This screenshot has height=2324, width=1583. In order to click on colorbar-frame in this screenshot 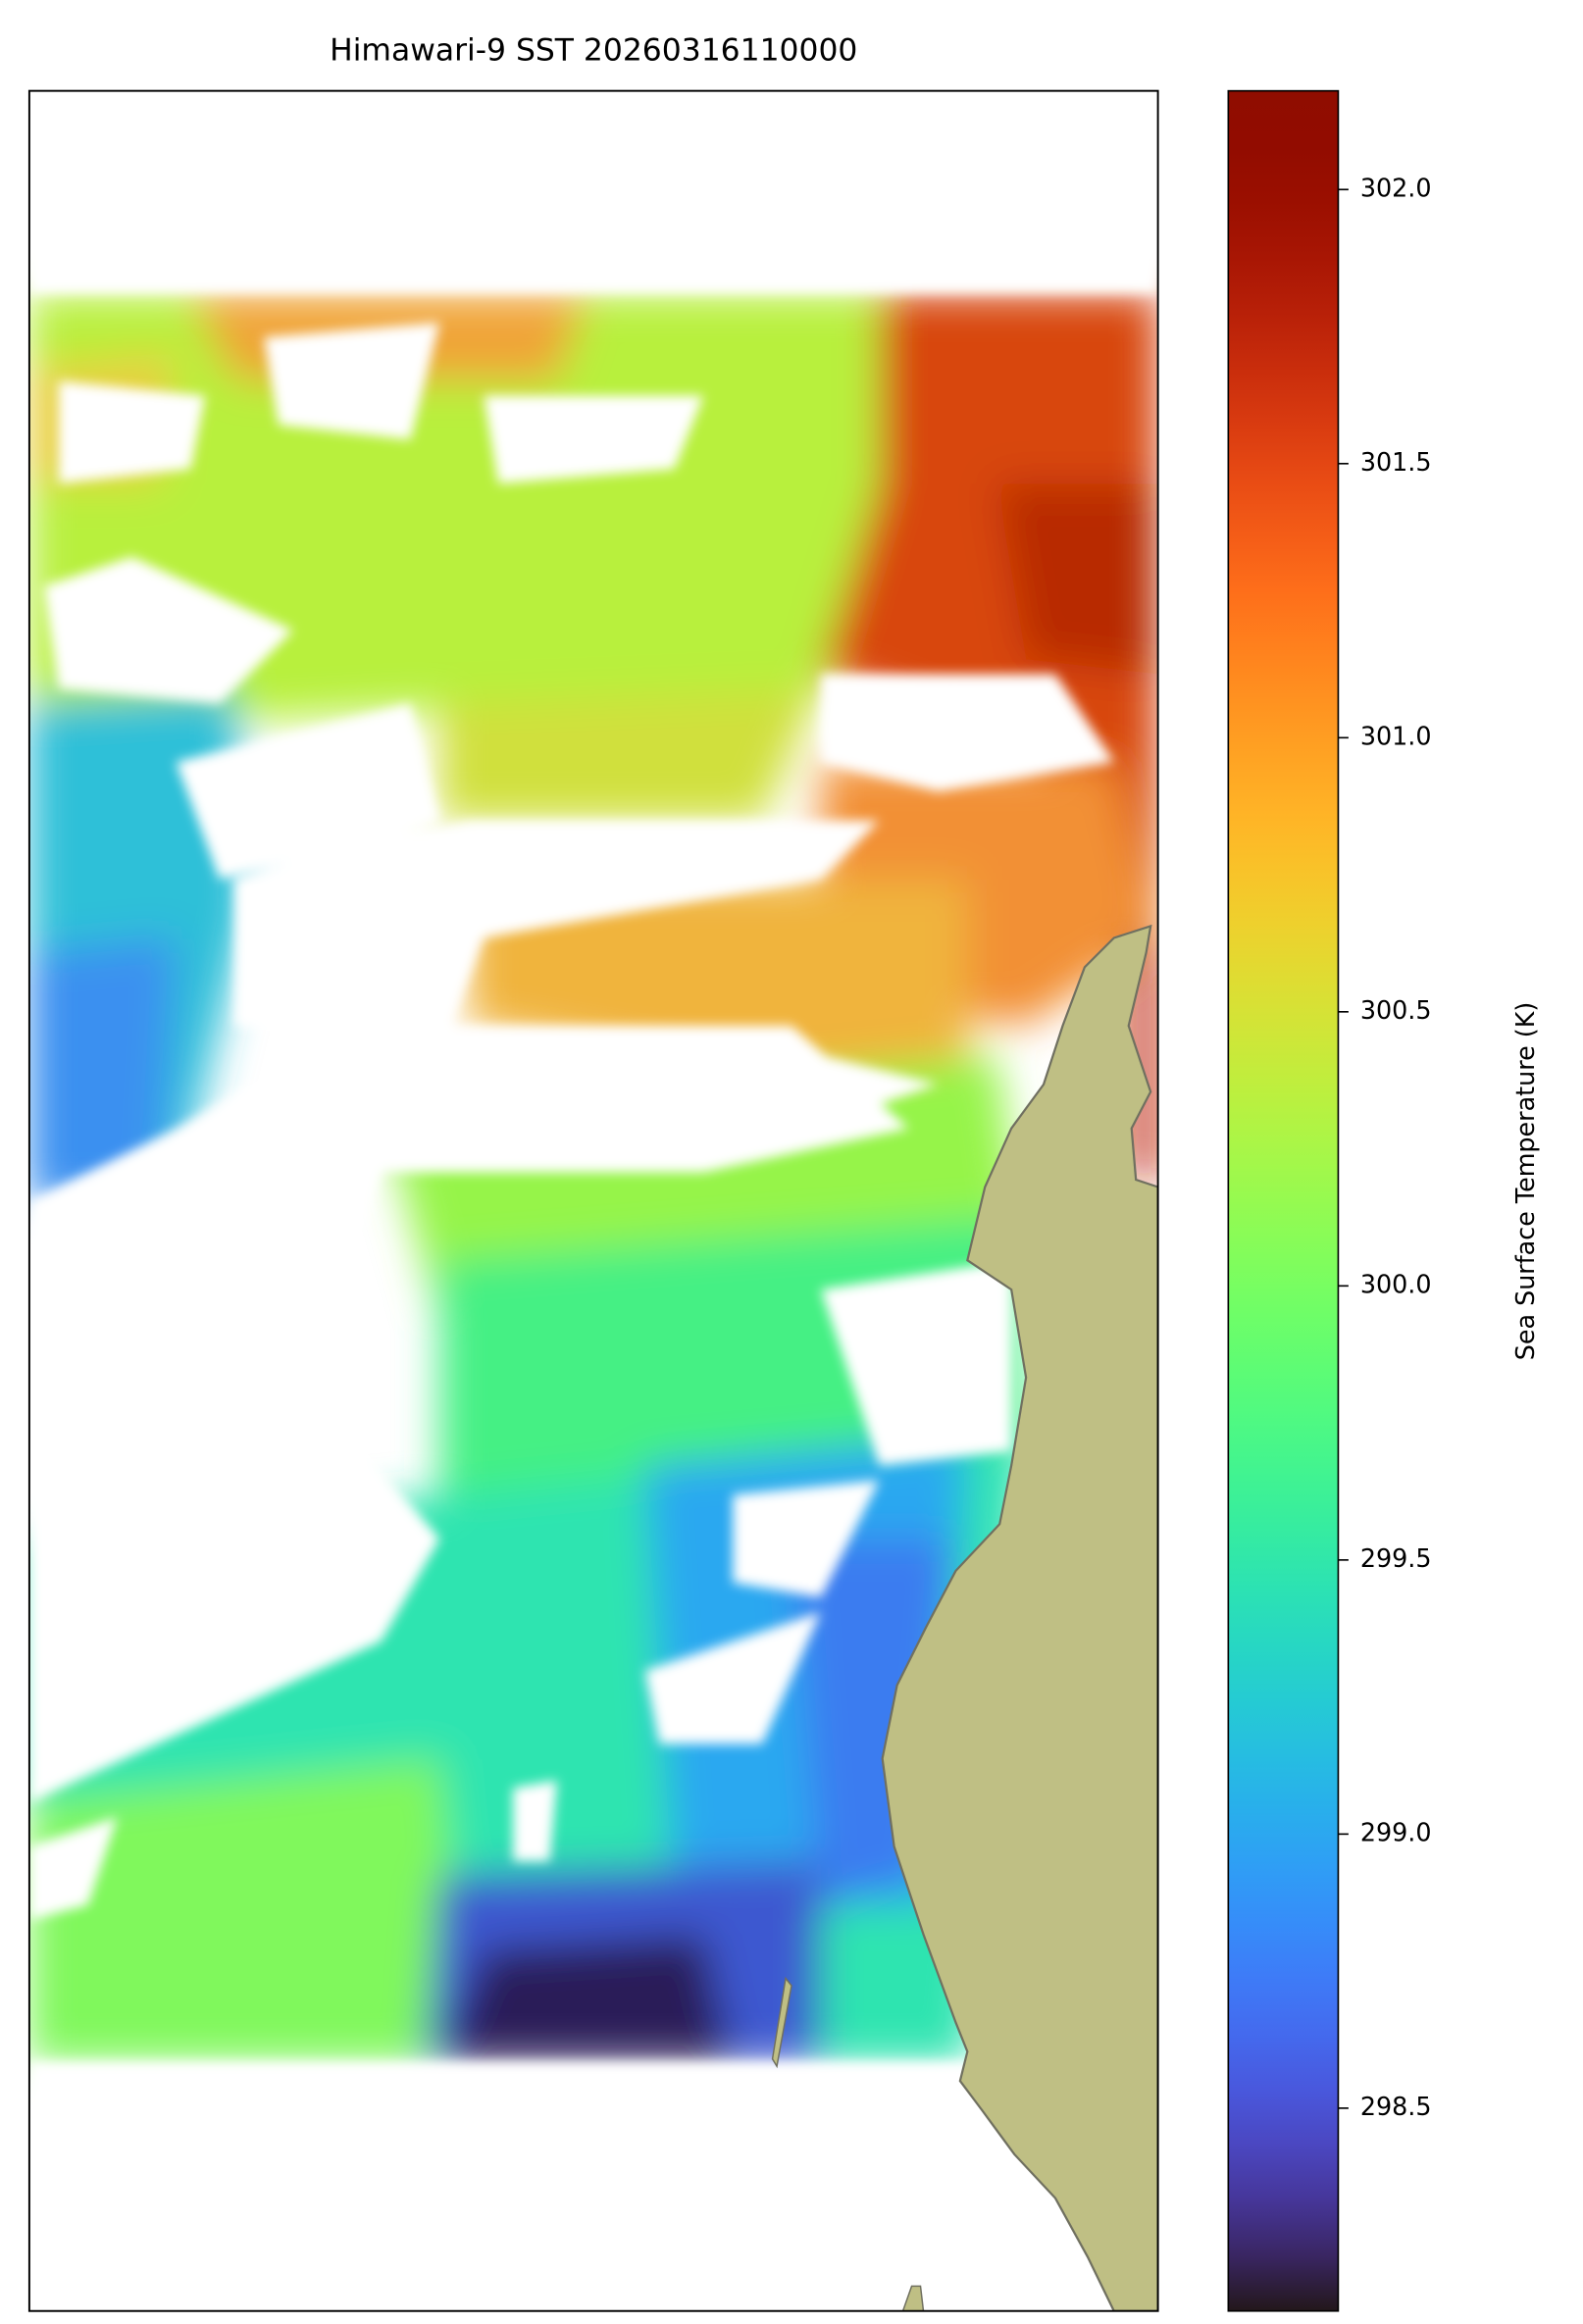, I will do `click(1283, 1200)`.